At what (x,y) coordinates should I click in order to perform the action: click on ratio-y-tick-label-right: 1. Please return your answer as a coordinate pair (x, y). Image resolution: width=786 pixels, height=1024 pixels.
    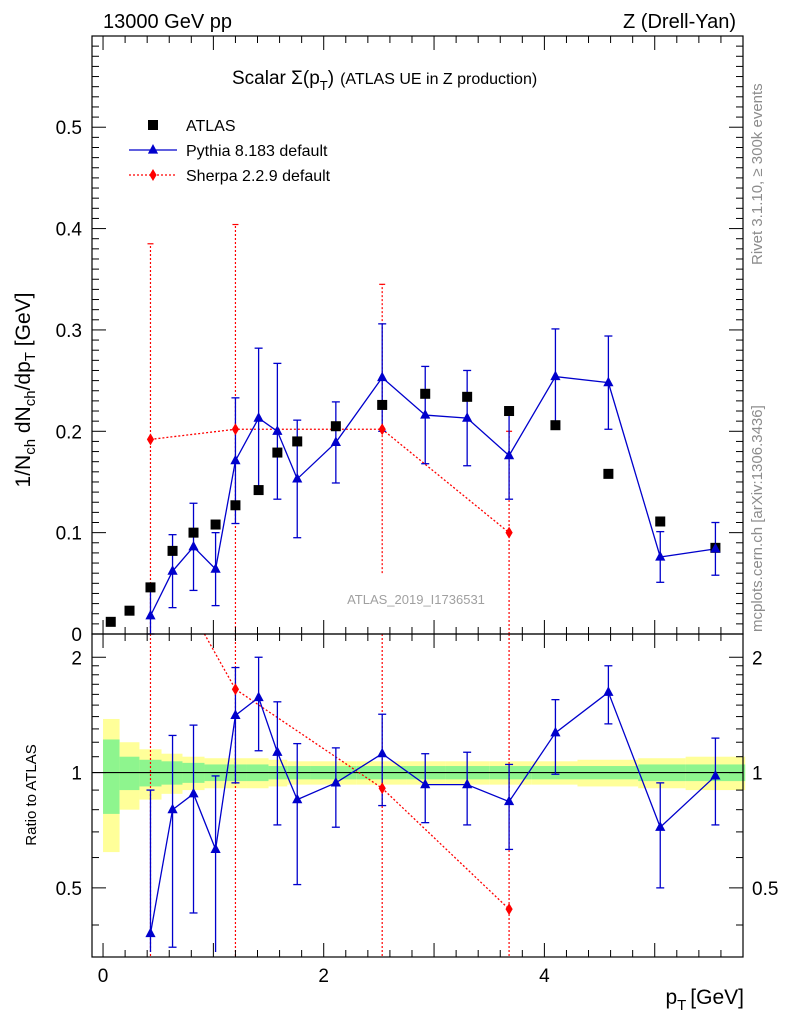
    Looking at the image, I should click on (757, 774).